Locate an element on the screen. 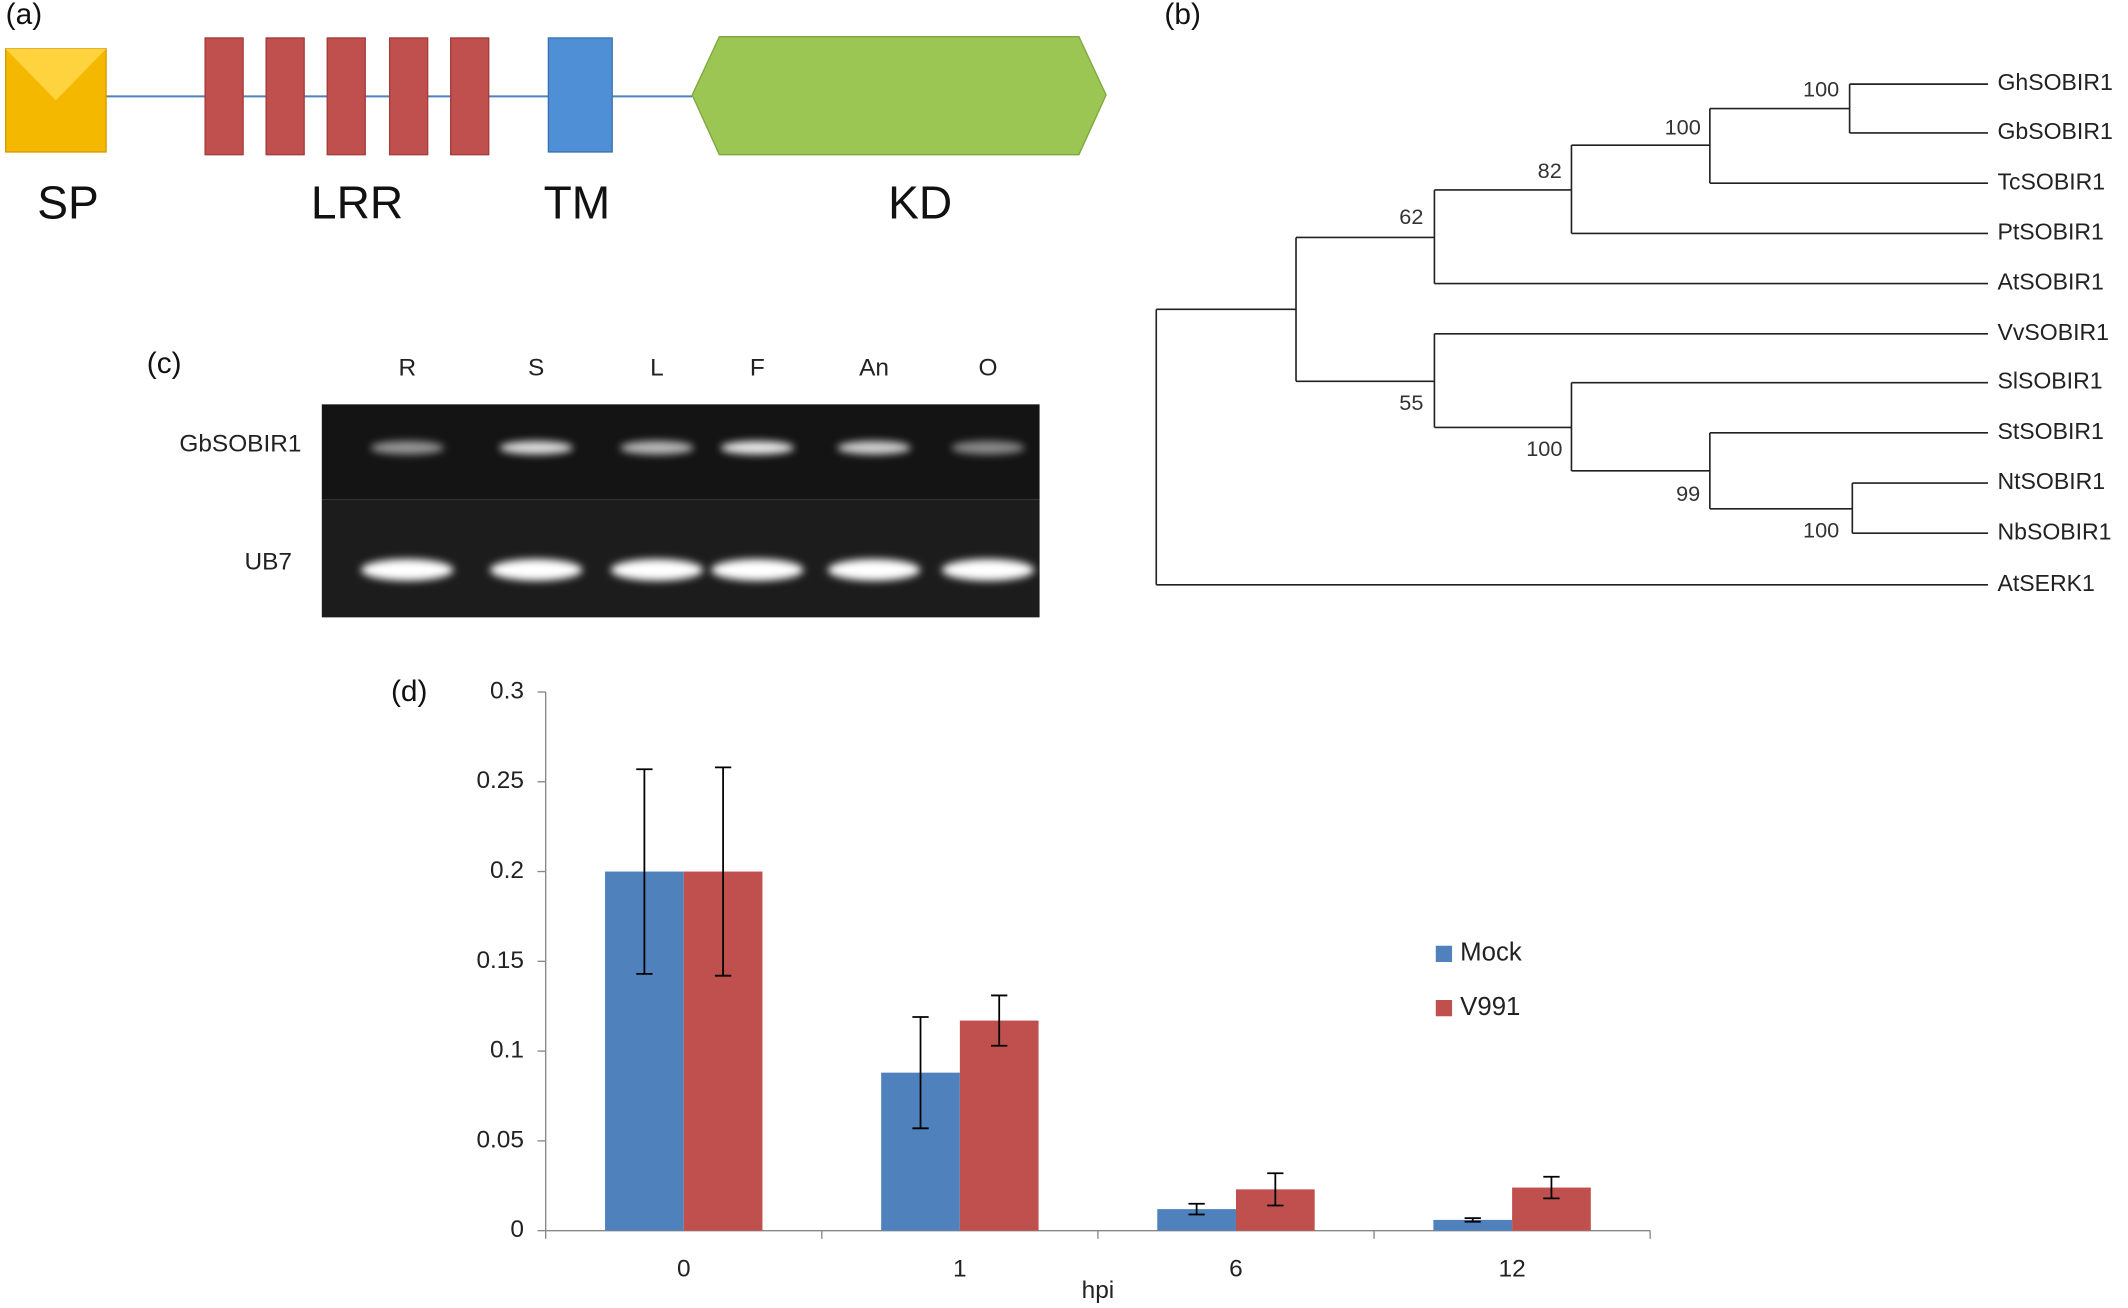 The height and width of the screenshot is (1308, 2128). lane-label: R is located at coordinates (407, 368).